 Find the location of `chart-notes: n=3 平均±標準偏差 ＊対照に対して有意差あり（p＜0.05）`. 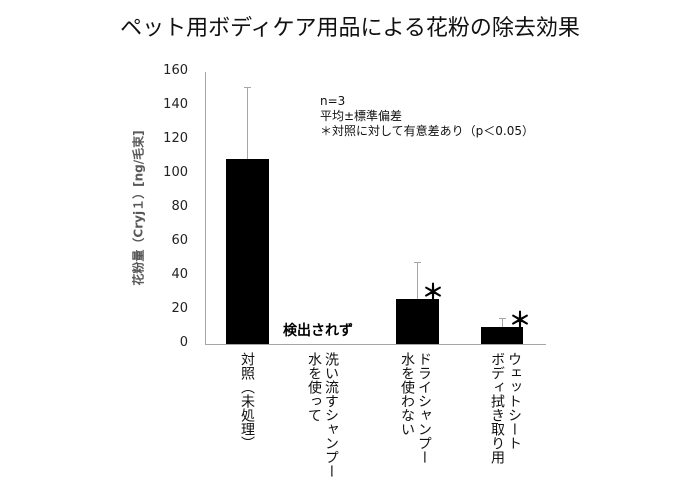

chart-notes: n=3 平均±標準偏差 ＊対照に対して有意差あり（p＜0.05） is located at coordinates (427, 116).